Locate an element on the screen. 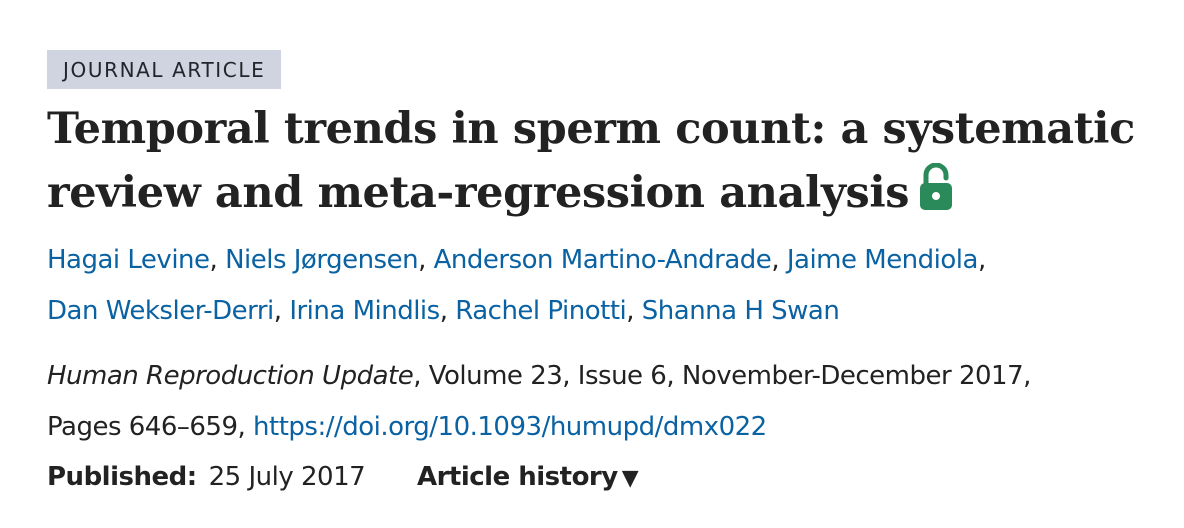 The image size is (1184, 528). author-link: Anderson Martino-Andrade is located at coordinates (602, 260).